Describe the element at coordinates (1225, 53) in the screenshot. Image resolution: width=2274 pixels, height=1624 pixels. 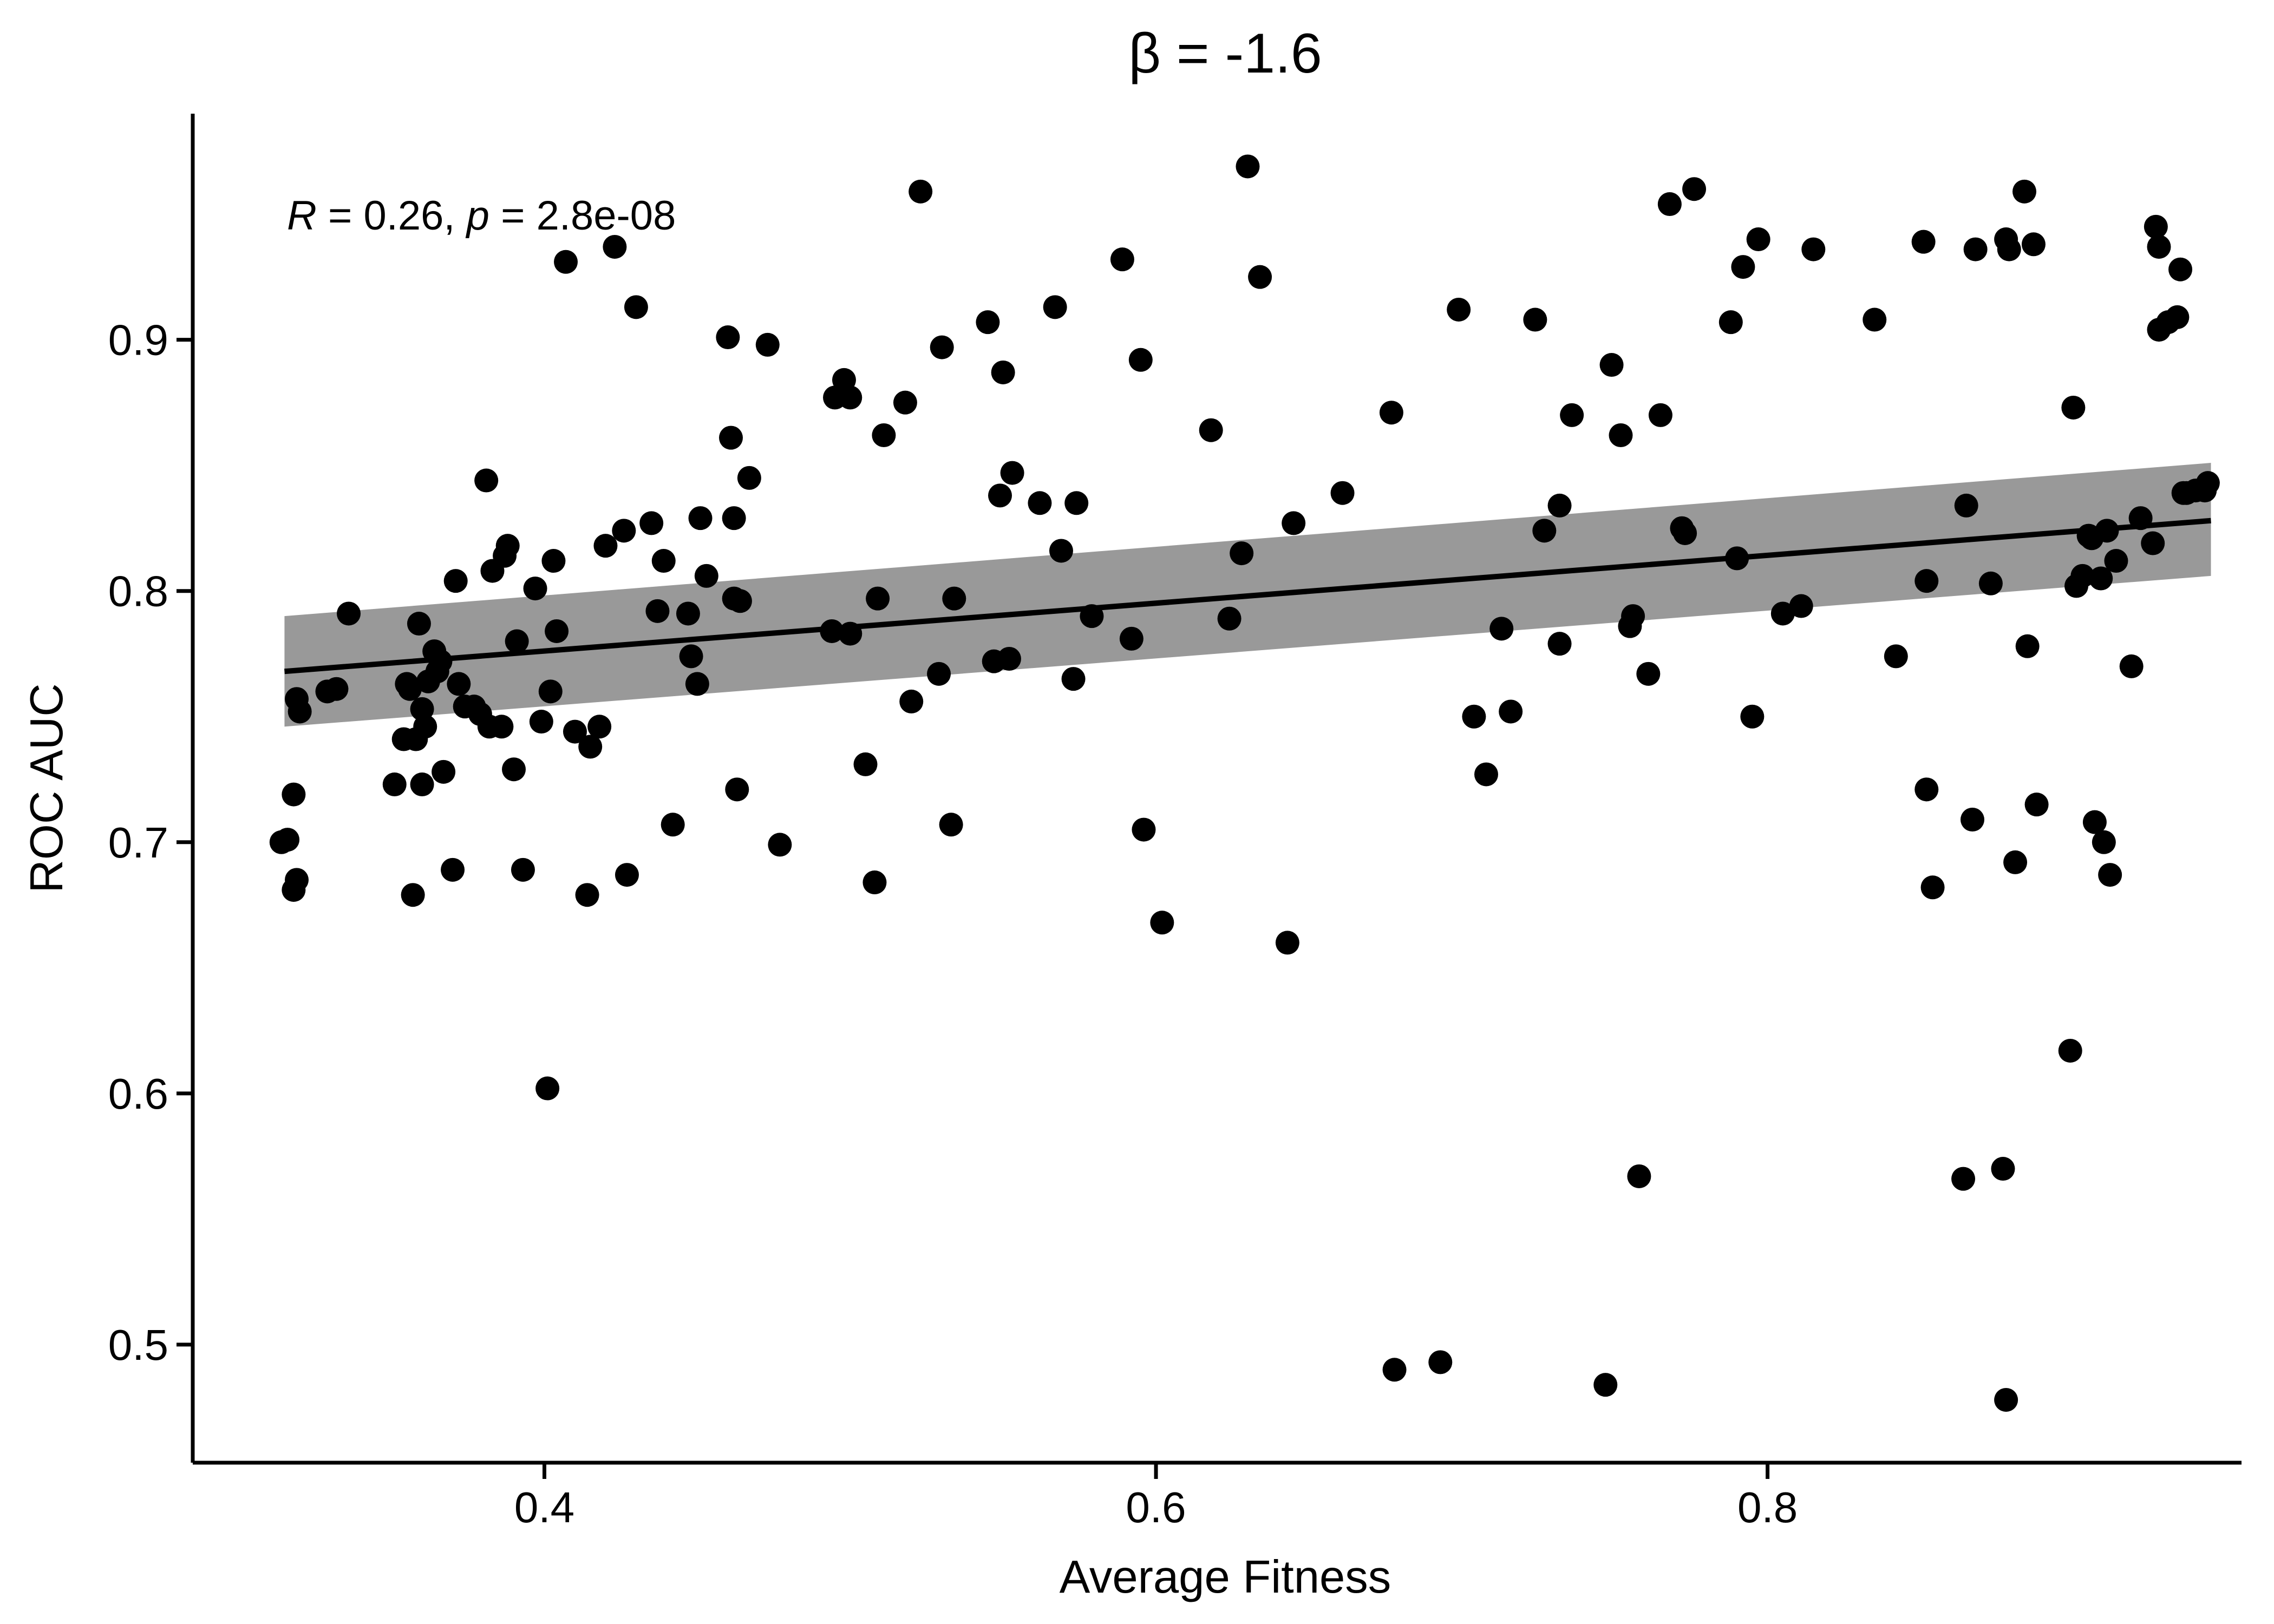
I see `chart-title: β = -1.6` at that location.